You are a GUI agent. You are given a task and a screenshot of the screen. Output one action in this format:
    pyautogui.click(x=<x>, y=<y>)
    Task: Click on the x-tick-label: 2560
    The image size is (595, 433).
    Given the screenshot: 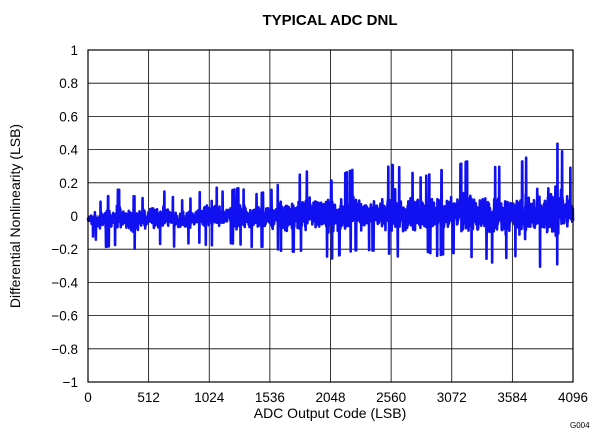 What is the action you would take?
    pyautogui.click(x=391, y=397)
    